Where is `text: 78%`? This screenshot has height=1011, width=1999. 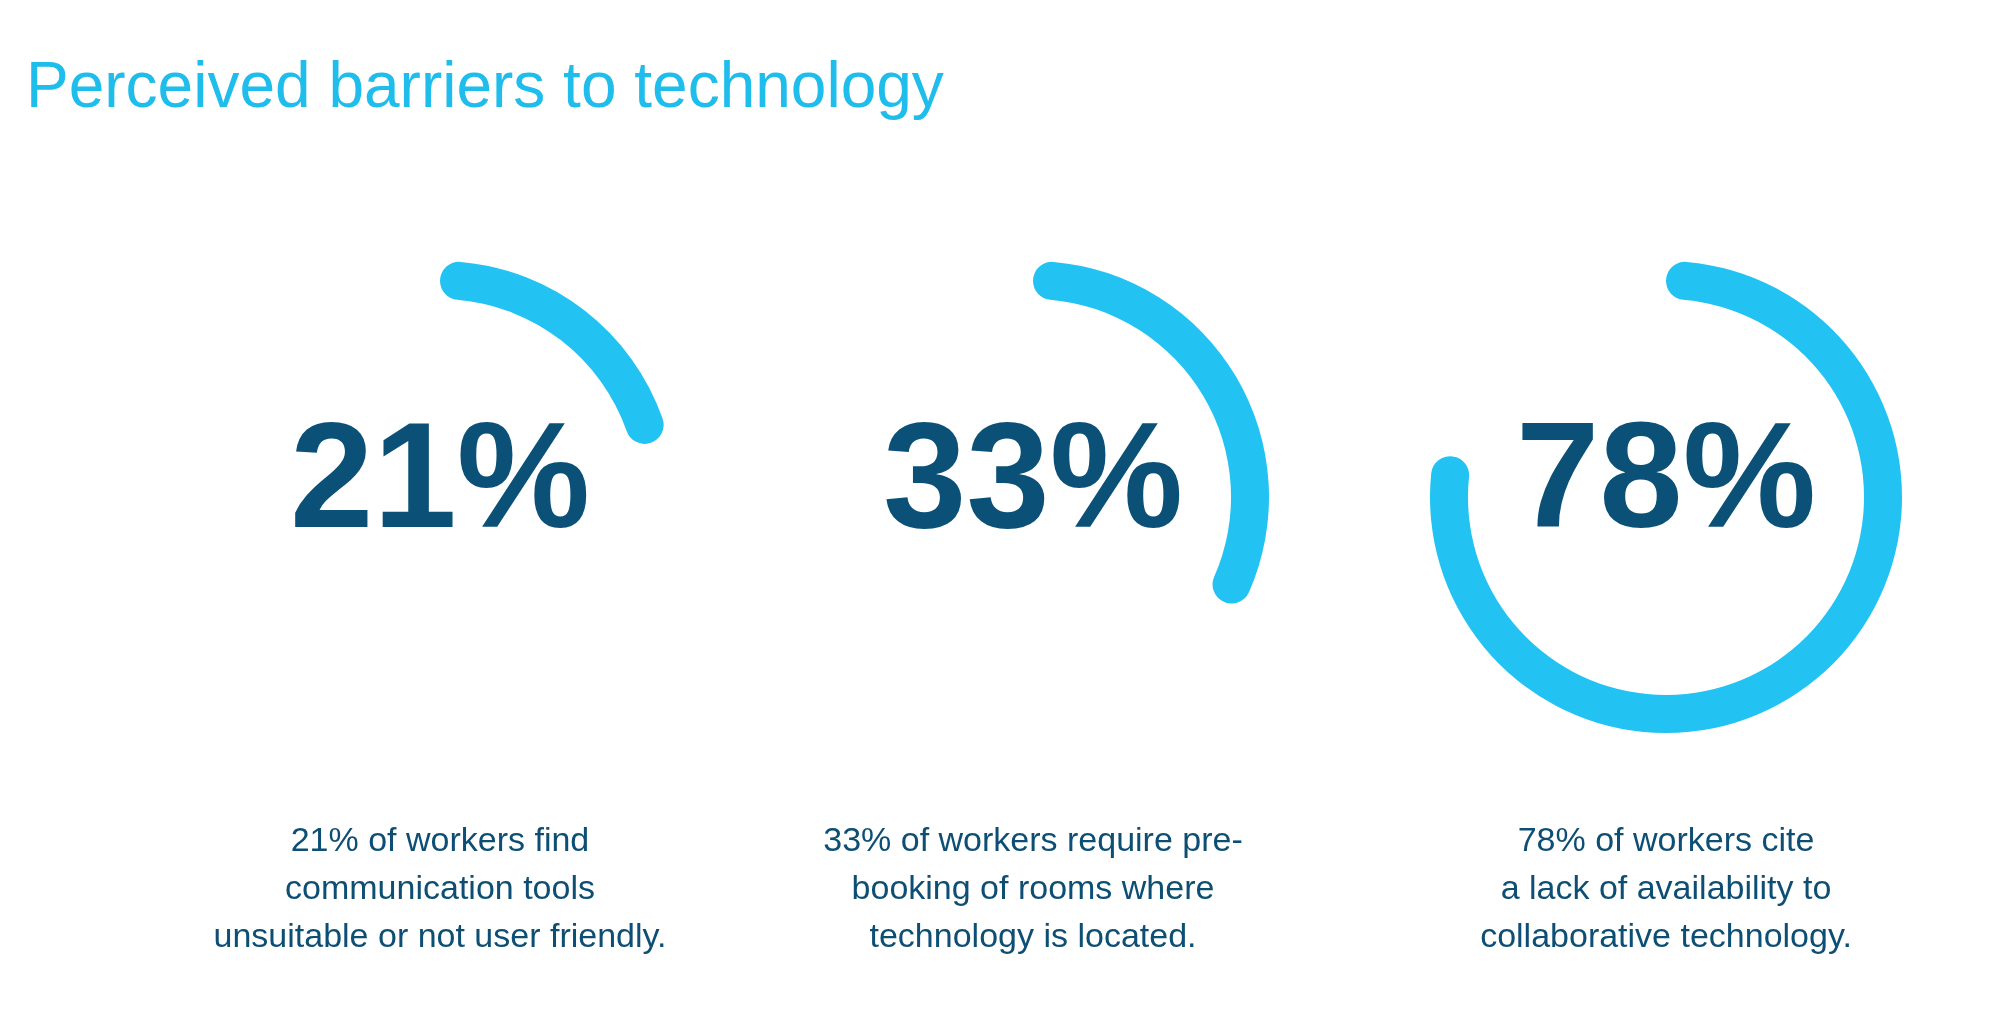 text: 78% is located at coordinates (1666, 475).